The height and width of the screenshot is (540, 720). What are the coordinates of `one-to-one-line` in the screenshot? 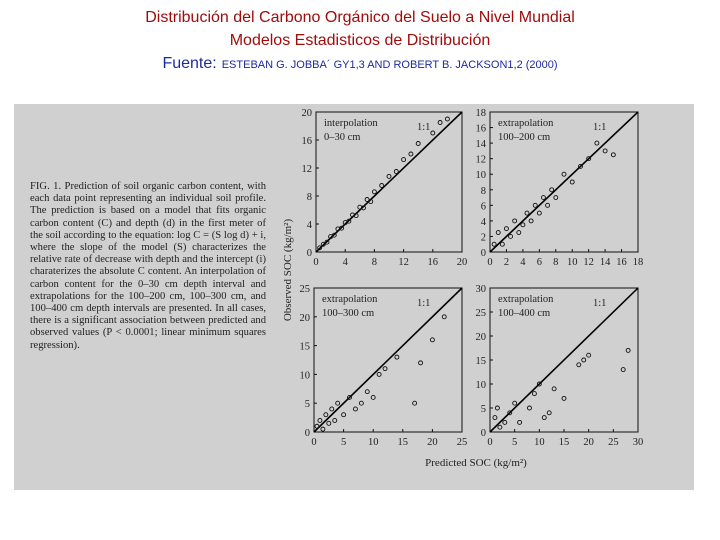 It's located at (388, 360).